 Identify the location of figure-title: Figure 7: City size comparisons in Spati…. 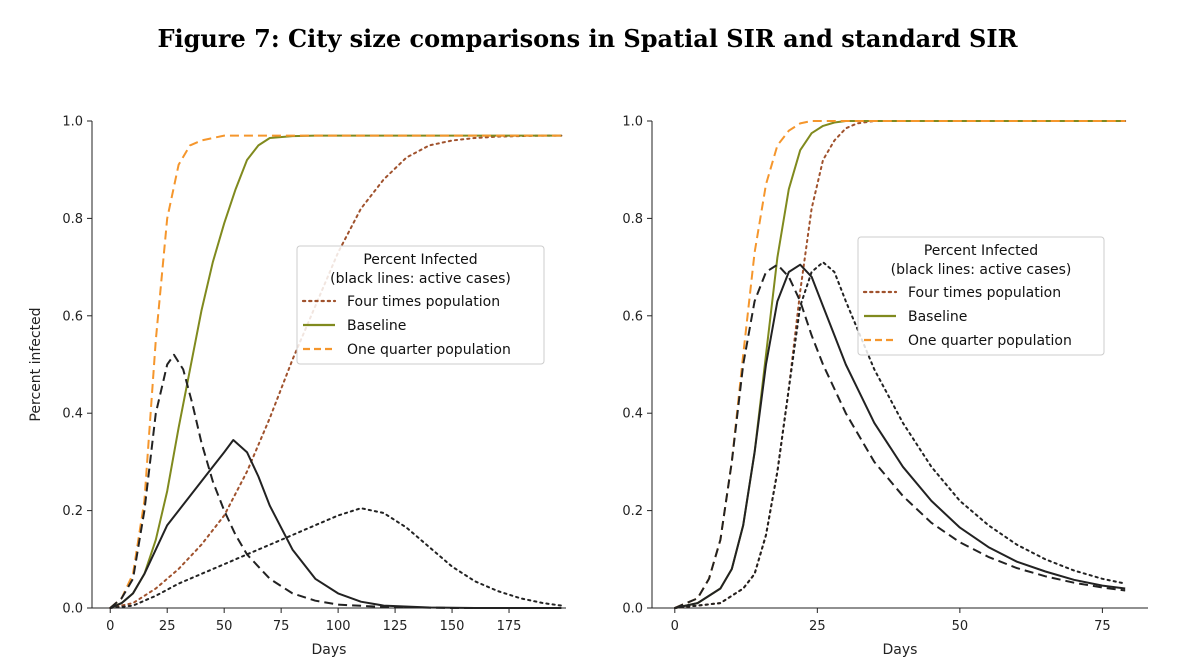
(587, 38).